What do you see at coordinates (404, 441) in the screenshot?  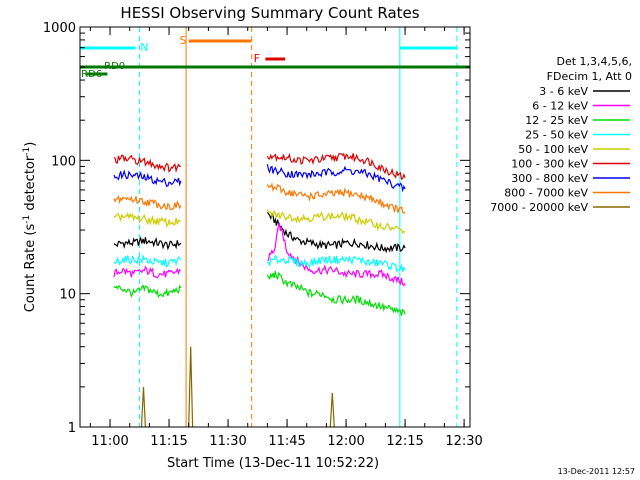 I see `x-tick-label: 12:15` at bounding box center [404, 441].